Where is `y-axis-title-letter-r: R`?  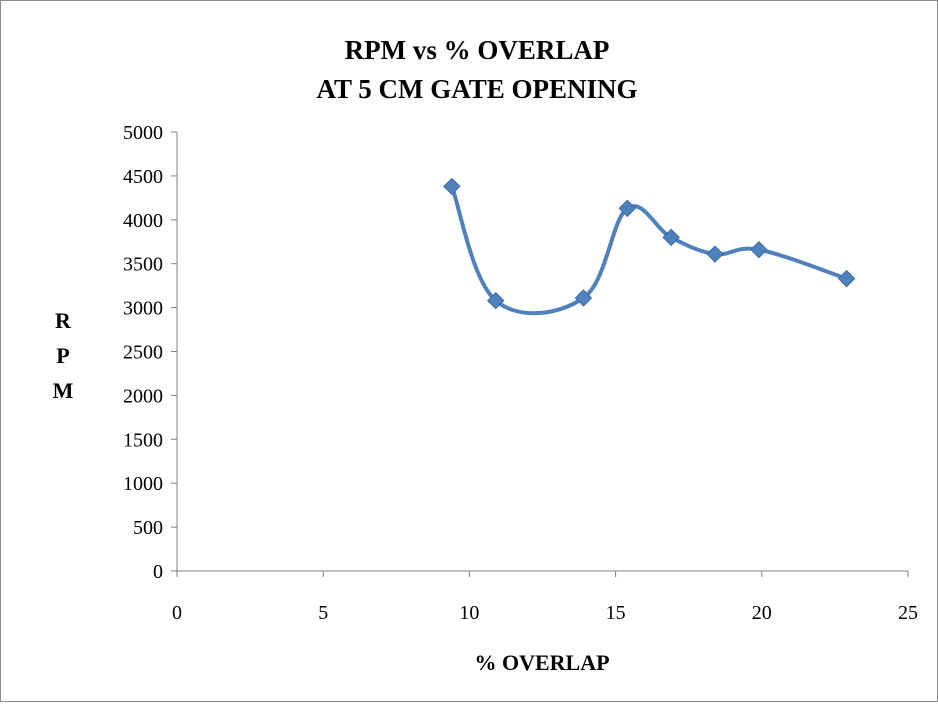 y-axis-title-letter-r: R is located at coordinates (63, 320).